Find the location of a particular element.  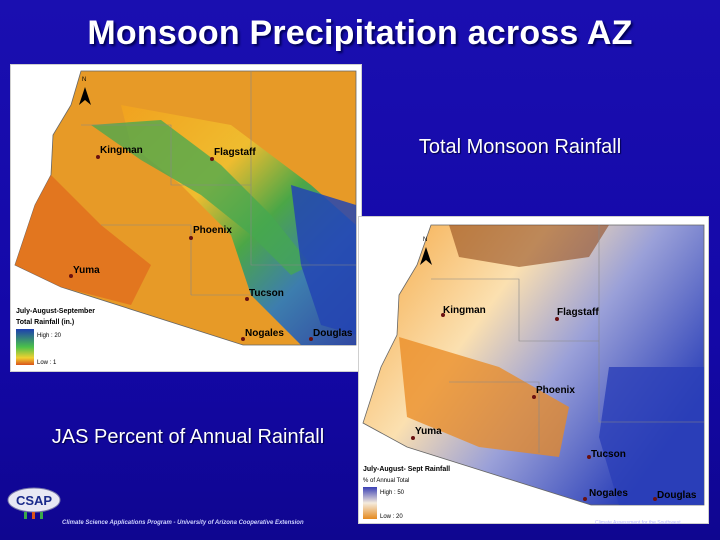

north-arrow-icon-right: N is located at coordinates (426, 251).